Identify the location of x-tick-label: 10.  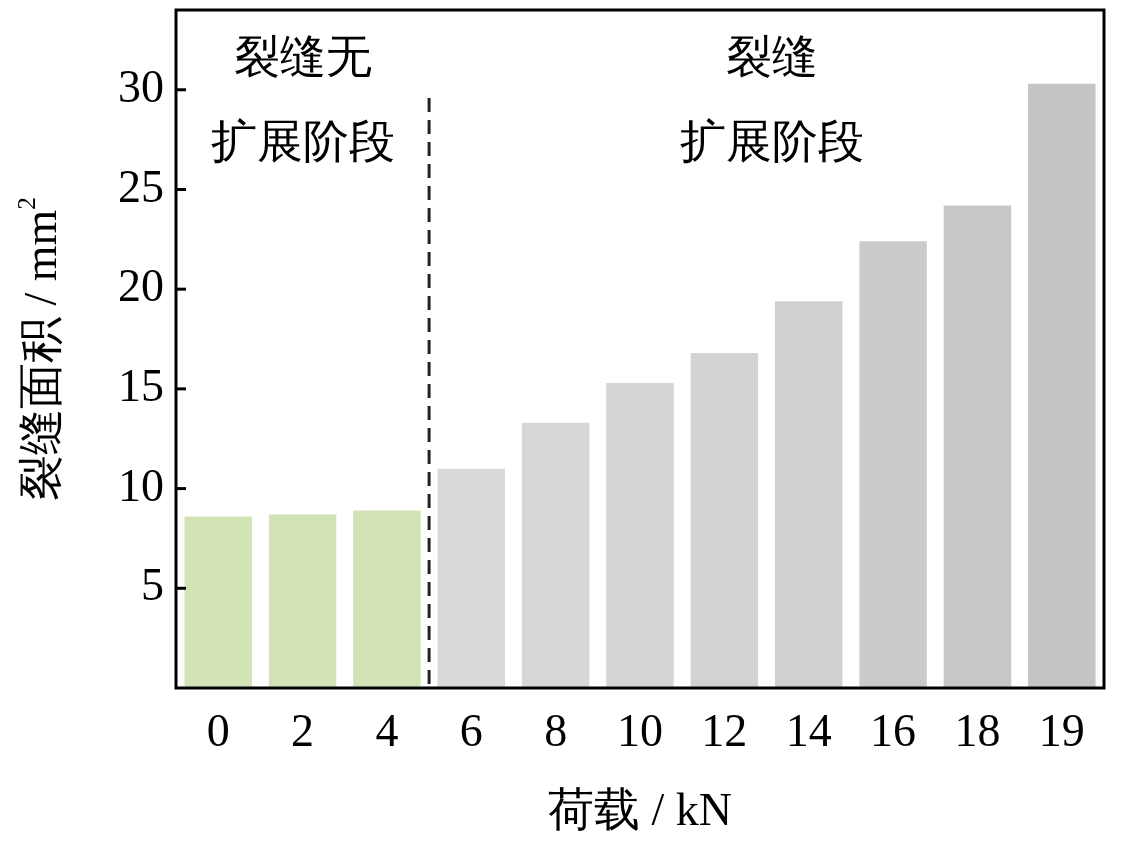
(640, 730).